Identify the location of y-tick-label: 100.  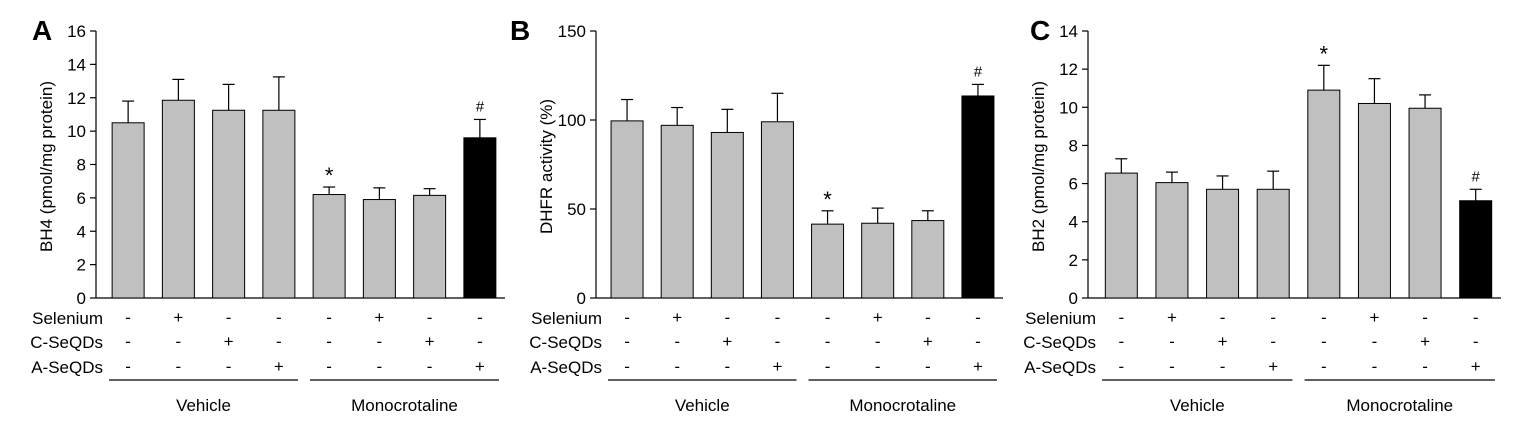
(572, 120).